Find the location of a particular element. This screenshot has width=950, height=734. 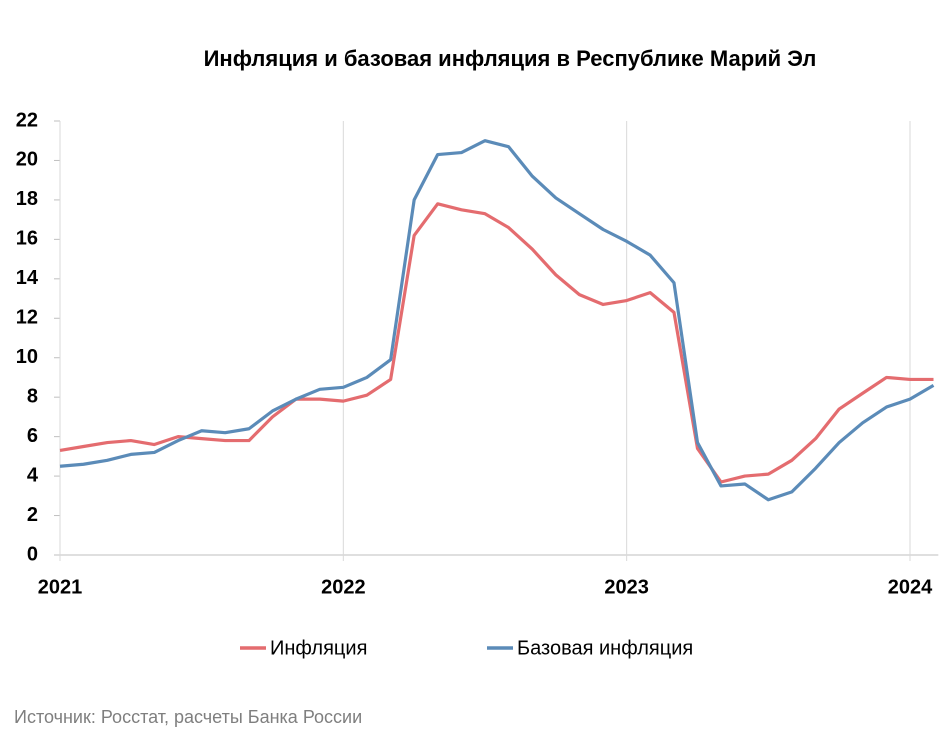

y-tick-label: 12 is located at coordinates (27, 318).